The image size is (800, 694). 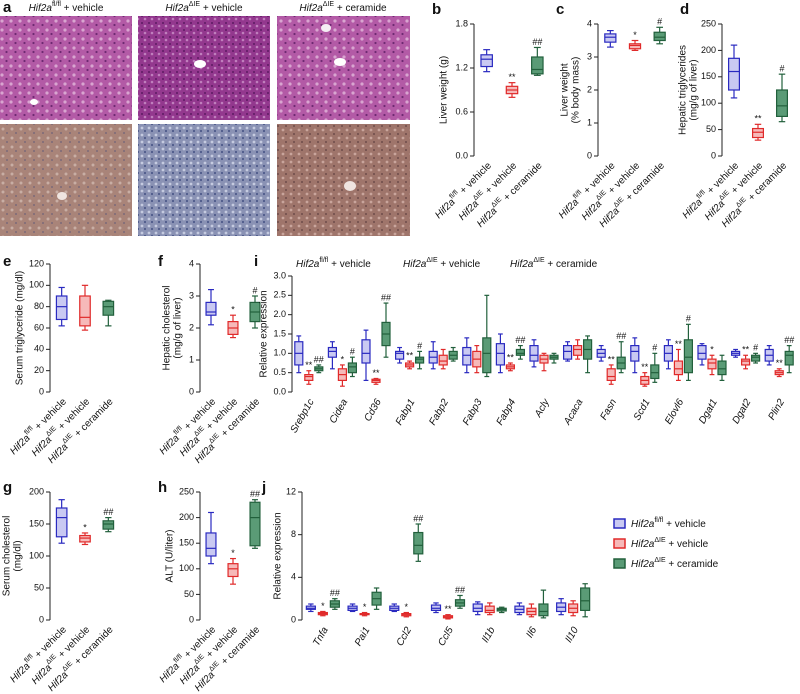 What do you see at coordinates (473, 412) in the screenshot?
I see `x-tick-label: Fabp3` at bounding box center [473, 412].